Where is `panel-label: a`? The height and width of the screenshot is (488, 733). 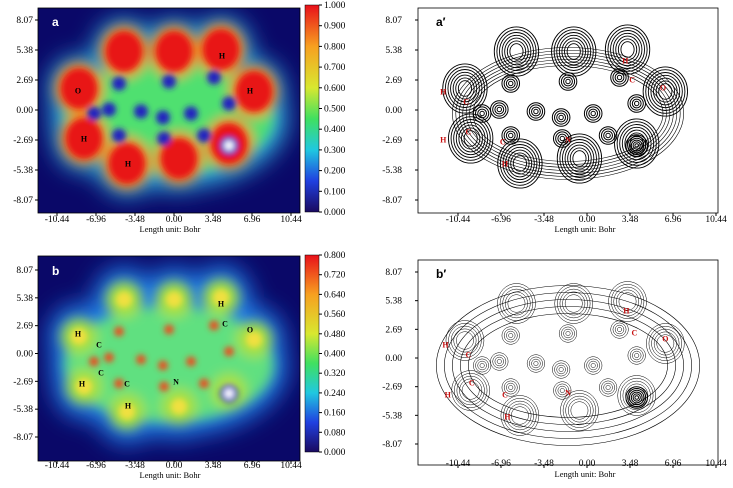
panel-label: a is located at coordinates (55, 22).